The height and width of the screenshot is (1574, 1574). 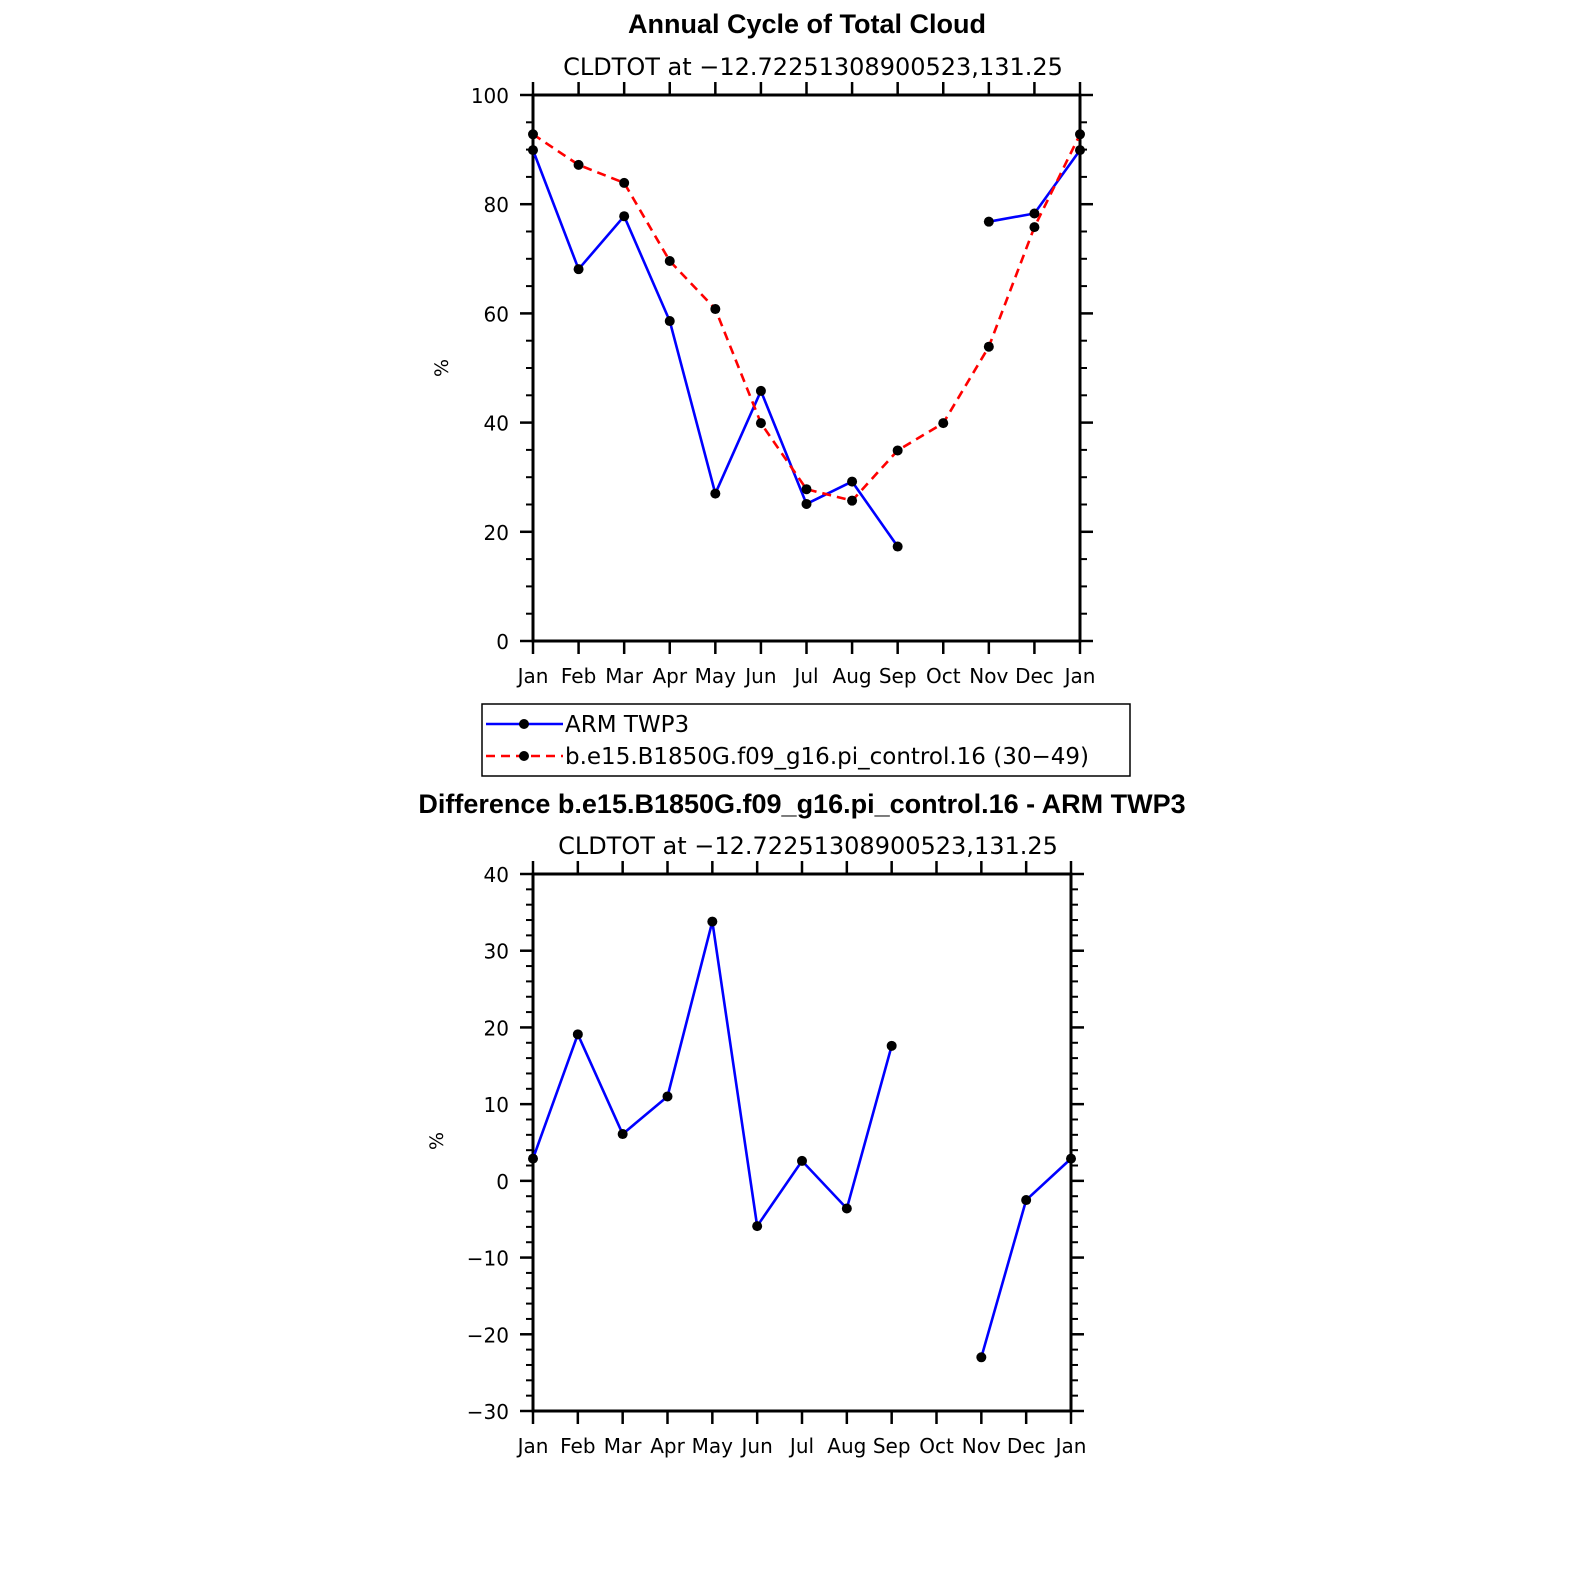 What do you see at coordinates (524, 724) in the screenshot?
I see `legend-marker-arm` at bounding box center [524, 724].